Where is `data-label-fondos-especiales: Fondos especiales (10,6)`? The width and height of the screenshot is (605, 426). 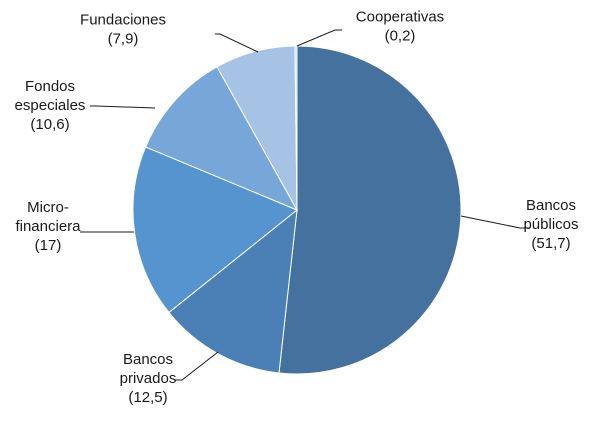
data-label-fondos-especiales: Fondos especiales (10,6) is located at coordinates (50, 105).